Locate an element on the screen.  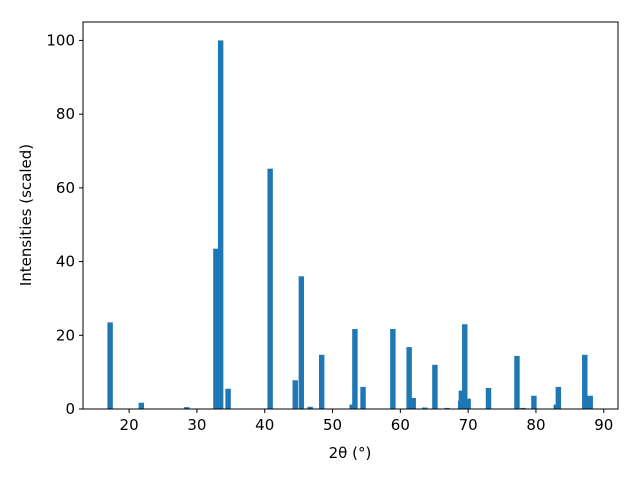
x-axis-label: 2θ (°) is located at coordinates (350, 453).